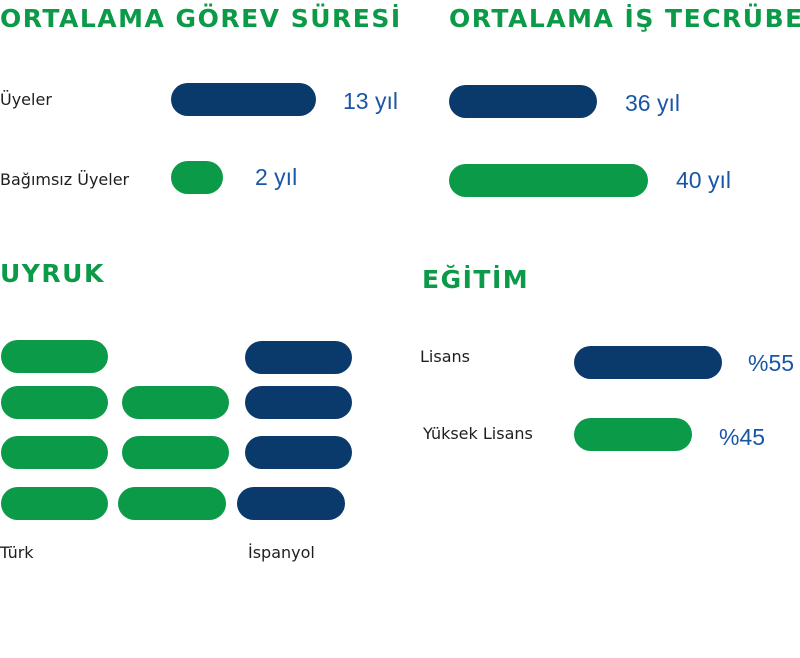  Describe the element at coordinates (370, 101) in the screenshot. I see `tenure-value-members: 13 yıl` at that location.